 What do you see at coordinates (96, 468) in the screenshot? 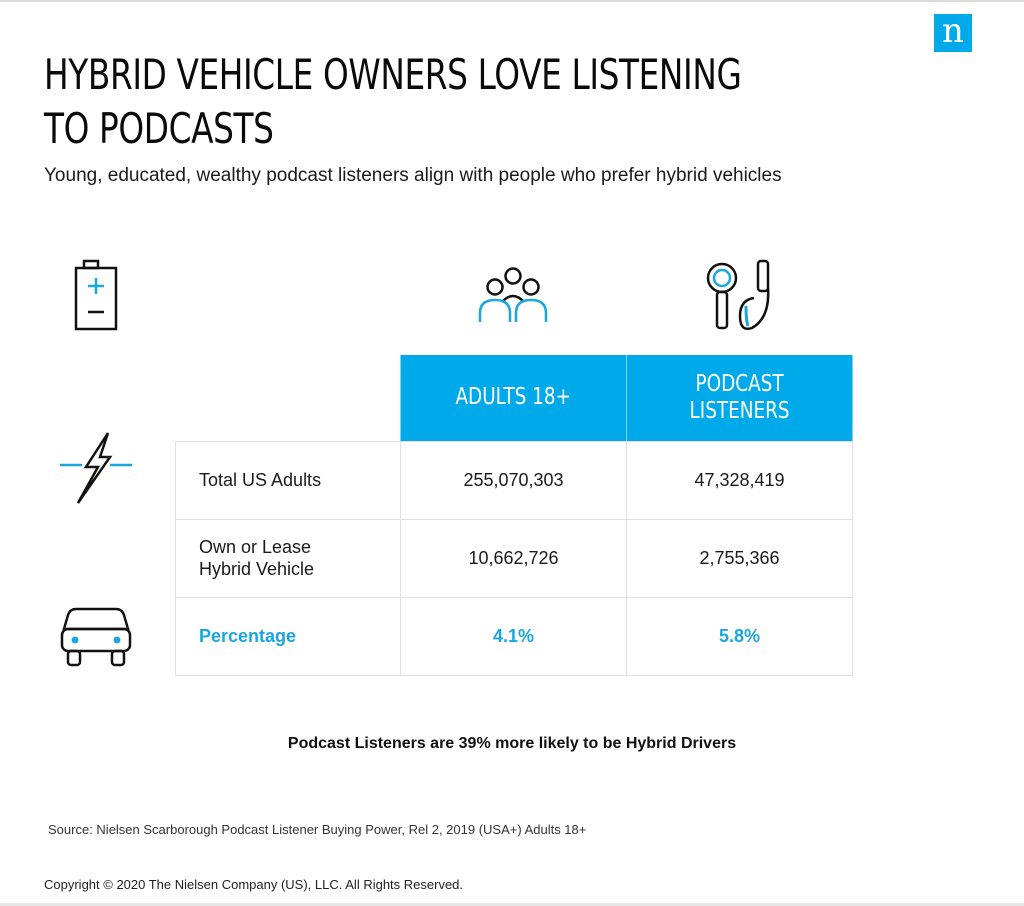
I see `lightning-bolt-icon` at bounding box center [96, 468].